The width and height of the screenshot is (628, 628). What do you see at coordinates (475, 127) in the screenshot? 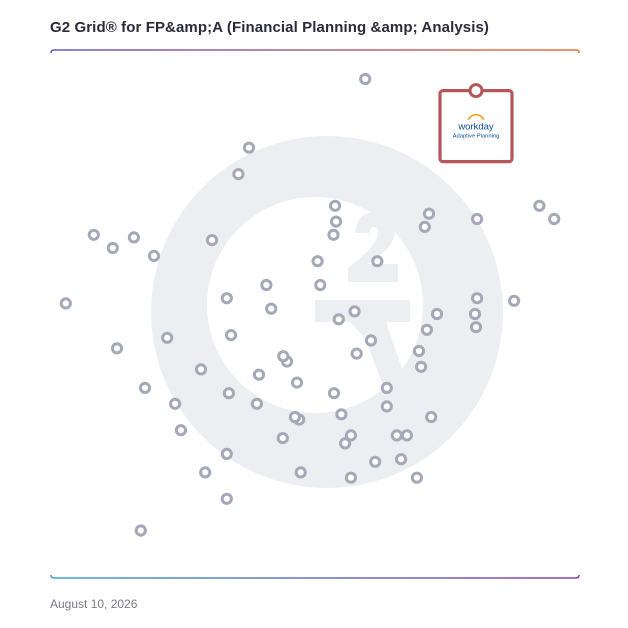
I see `vendor-brand-label: workday` at bounding box center [475, 127].